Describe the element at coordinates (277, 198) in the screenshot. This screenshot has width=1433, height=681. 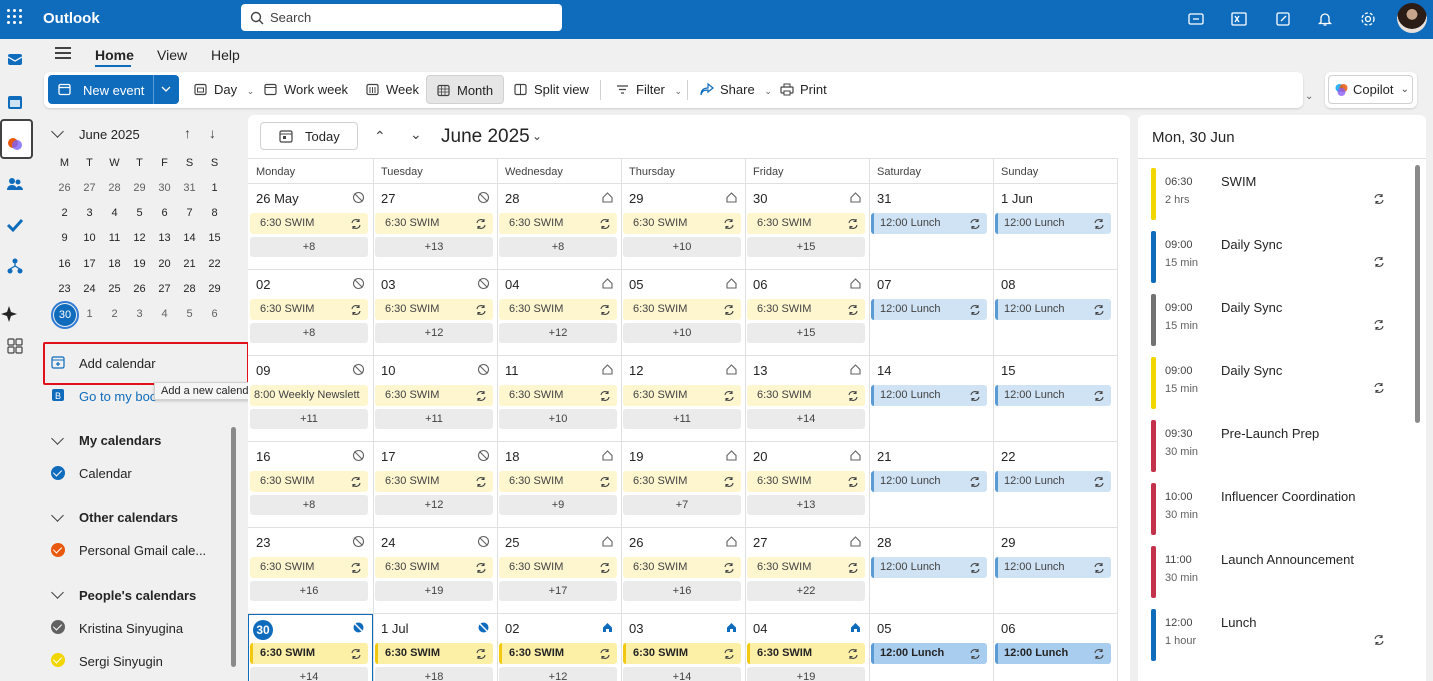
I see `day-number: 26 May` at that location.